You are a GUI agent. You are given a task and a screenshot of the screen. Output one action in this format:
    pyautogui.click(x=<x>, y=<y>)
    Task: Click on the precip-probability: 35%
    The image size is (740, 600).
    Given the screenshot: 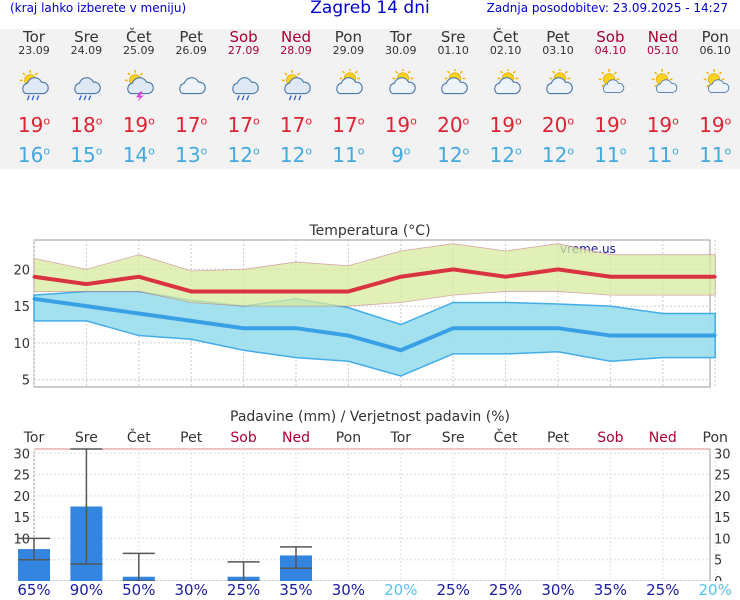 What is the action you would take?
    pyautogui.click(x=296, y=590)
    